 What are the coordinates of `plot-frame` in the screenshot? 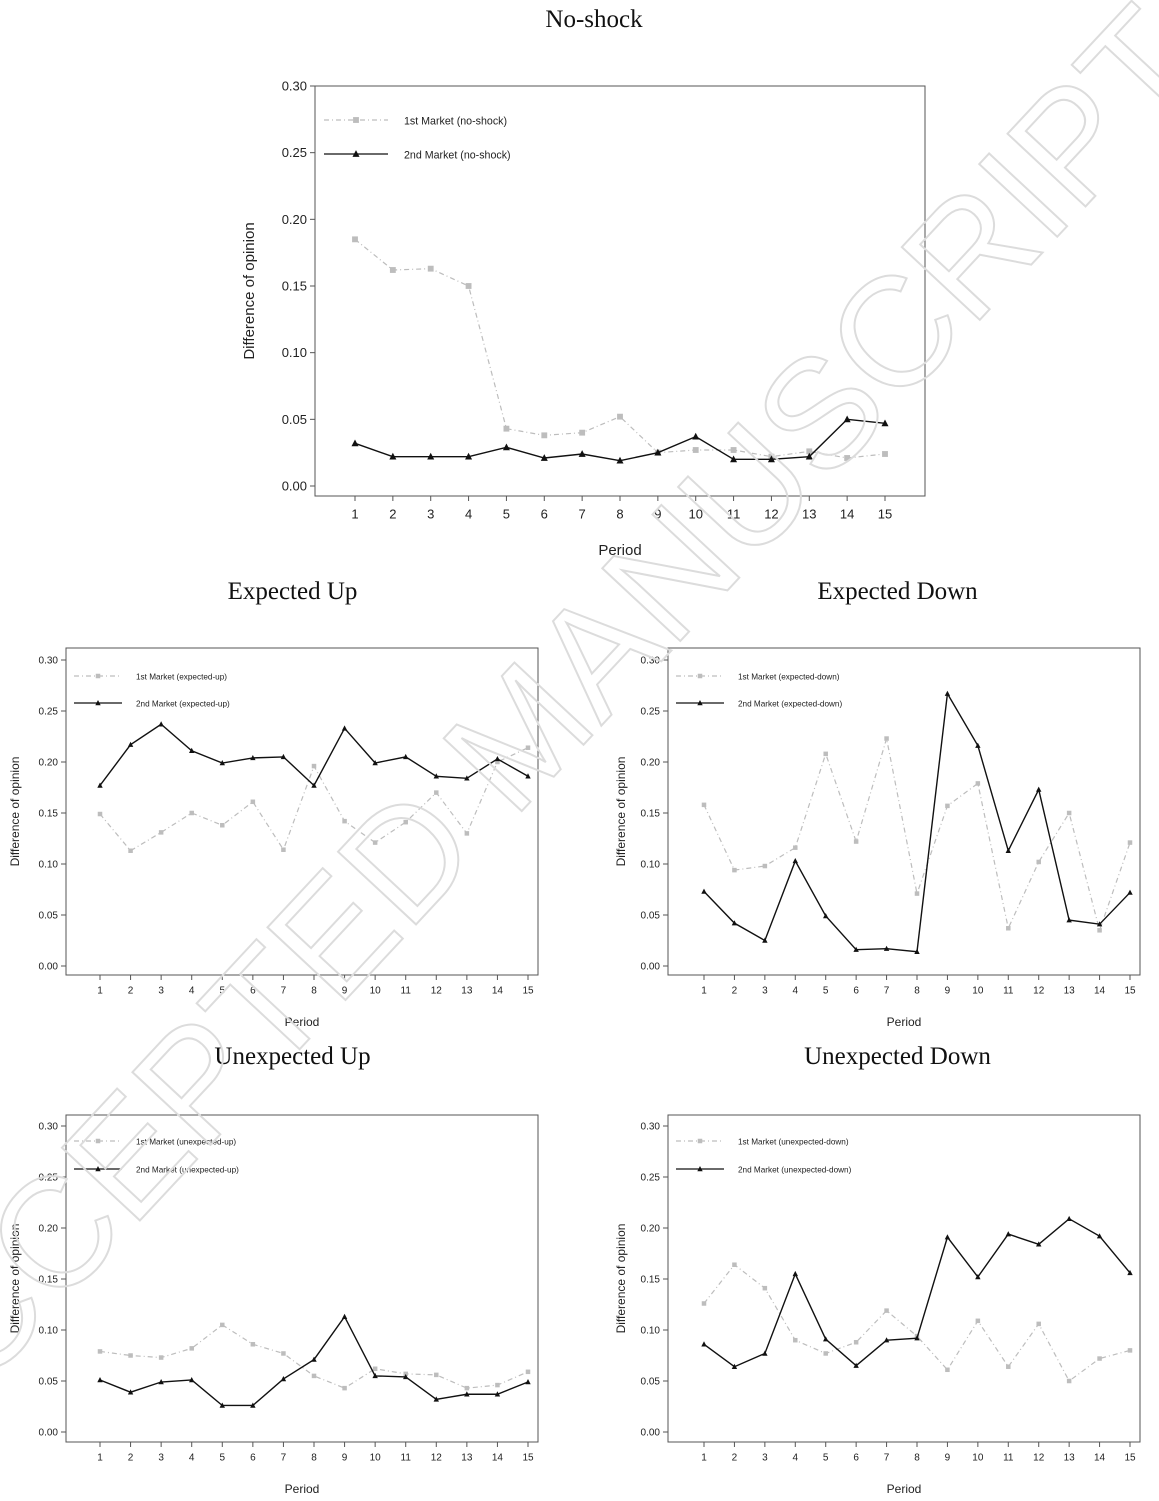 It's located at (904, 1278).